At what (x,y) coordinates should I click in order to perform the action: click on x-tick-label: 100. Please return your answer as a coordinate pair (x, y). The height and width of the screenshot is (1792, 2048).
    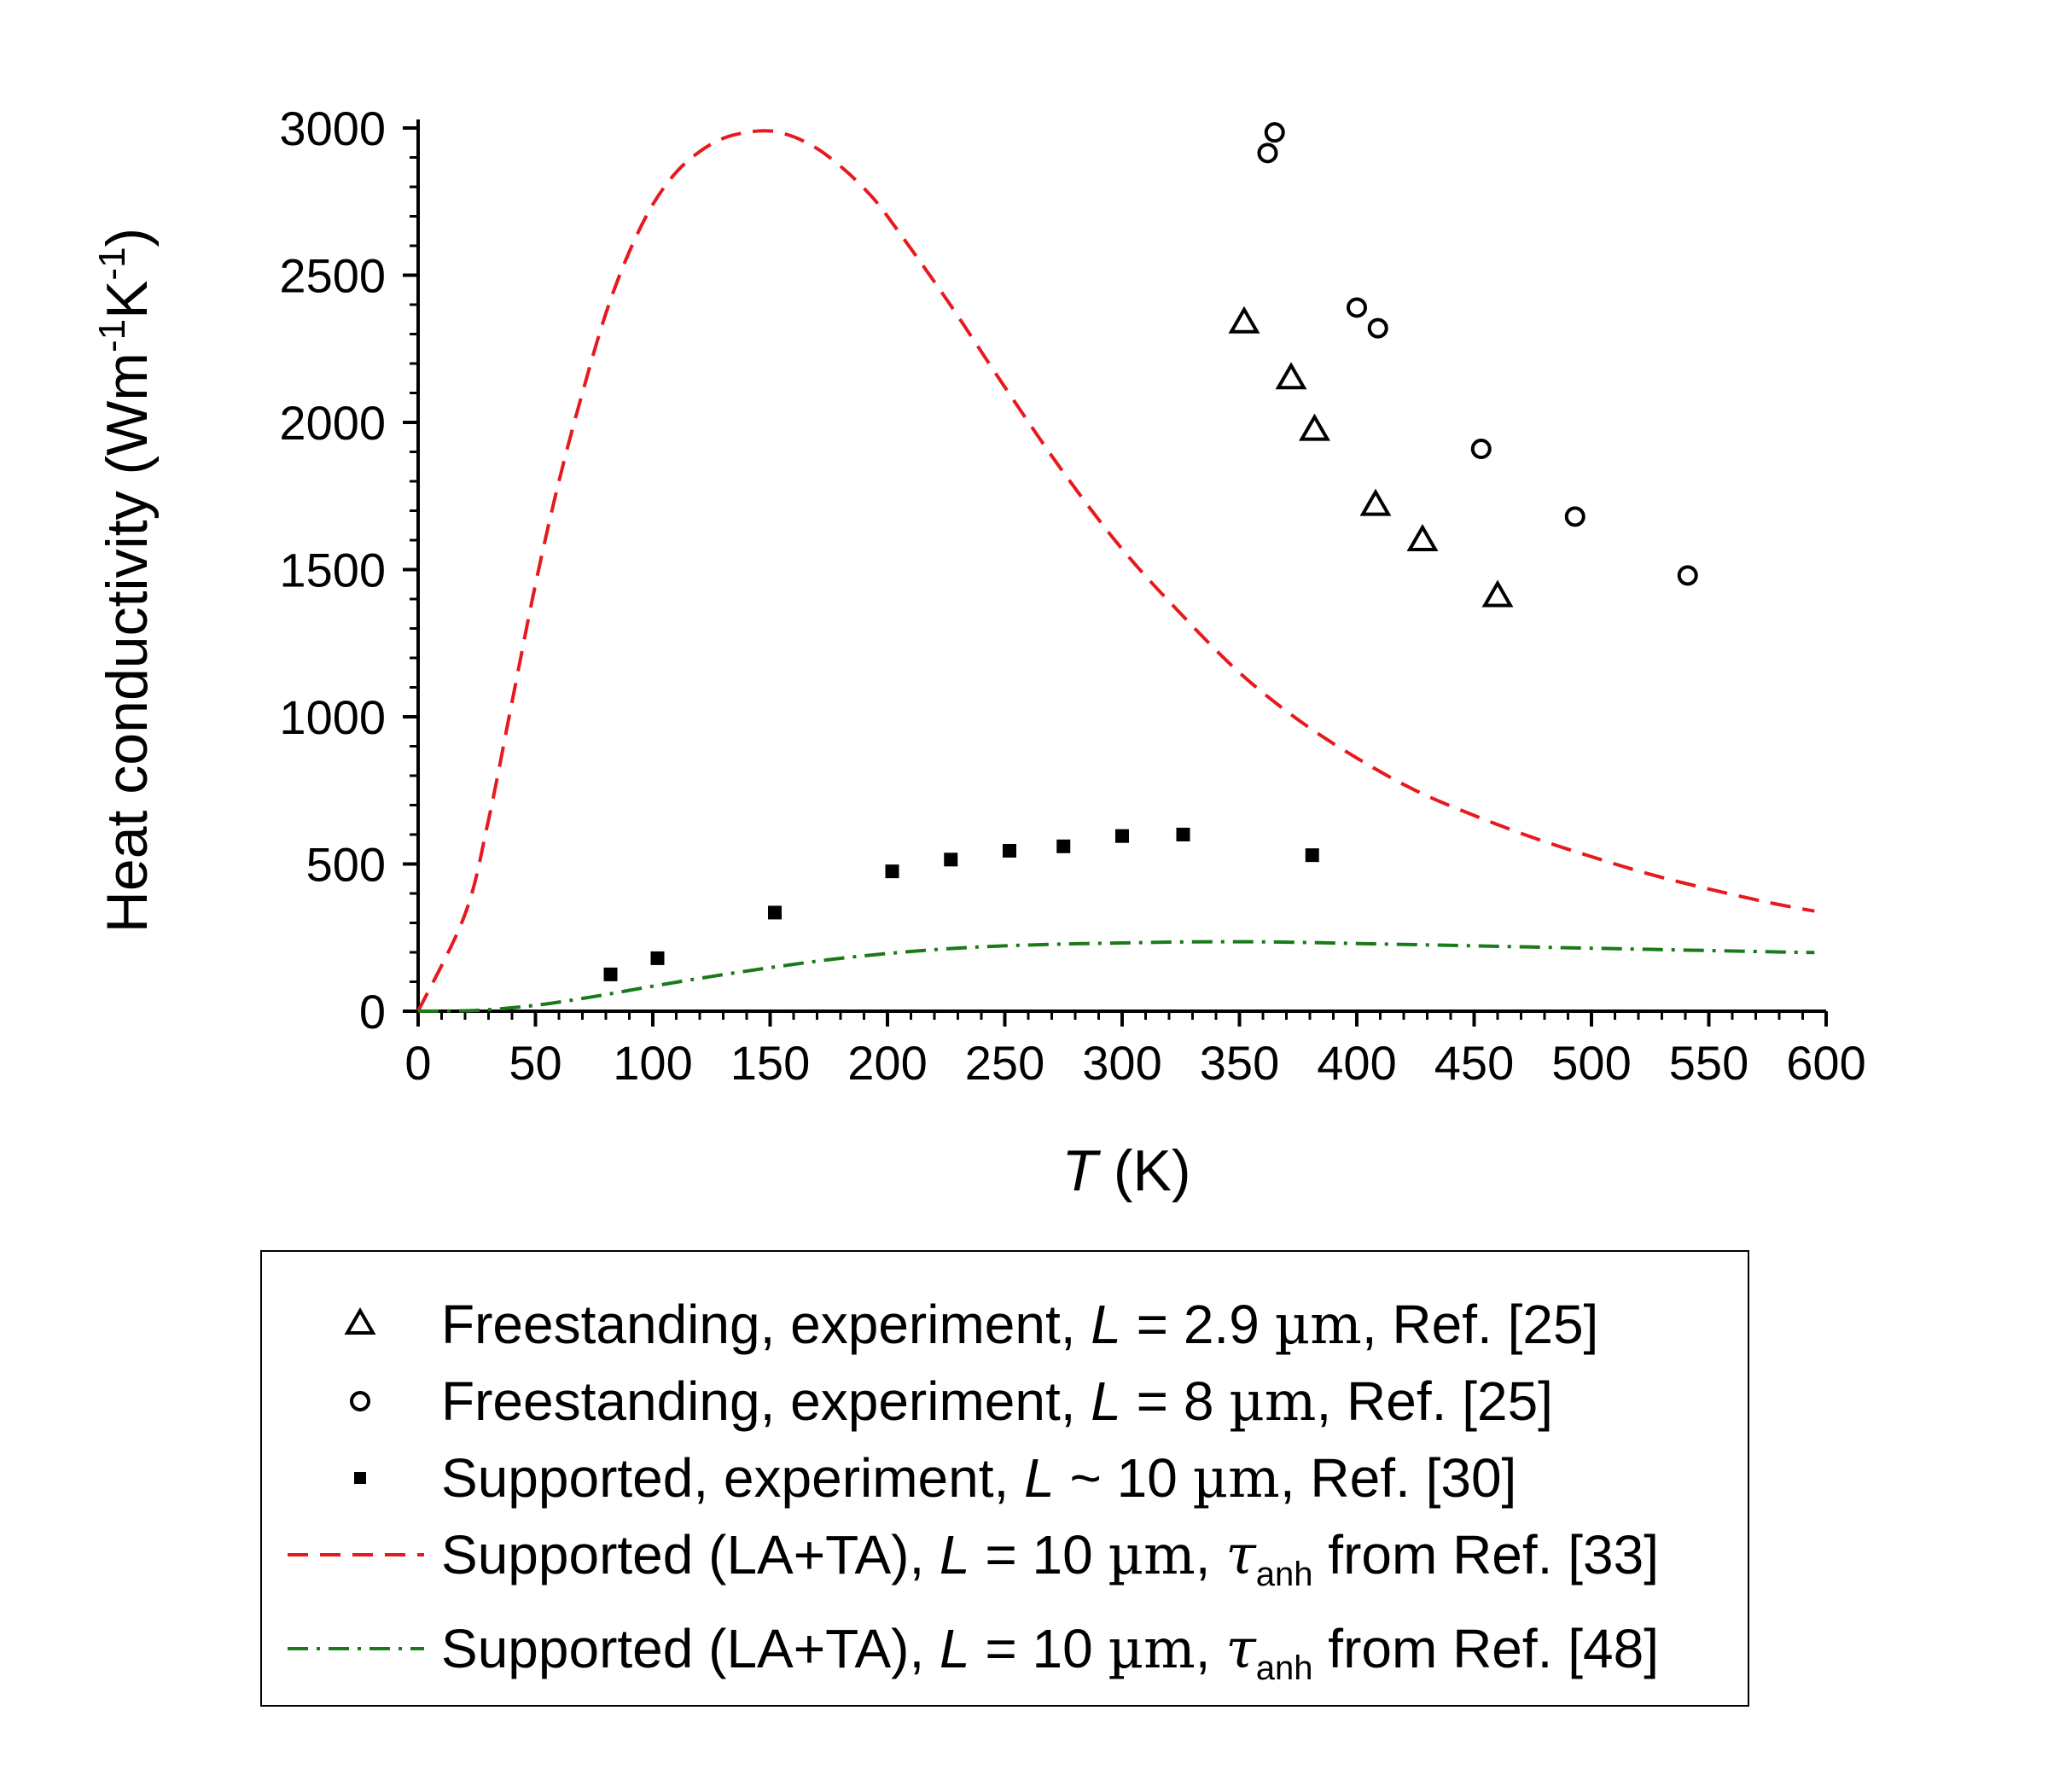
    Looking at the image, I should click on (652, 1063).